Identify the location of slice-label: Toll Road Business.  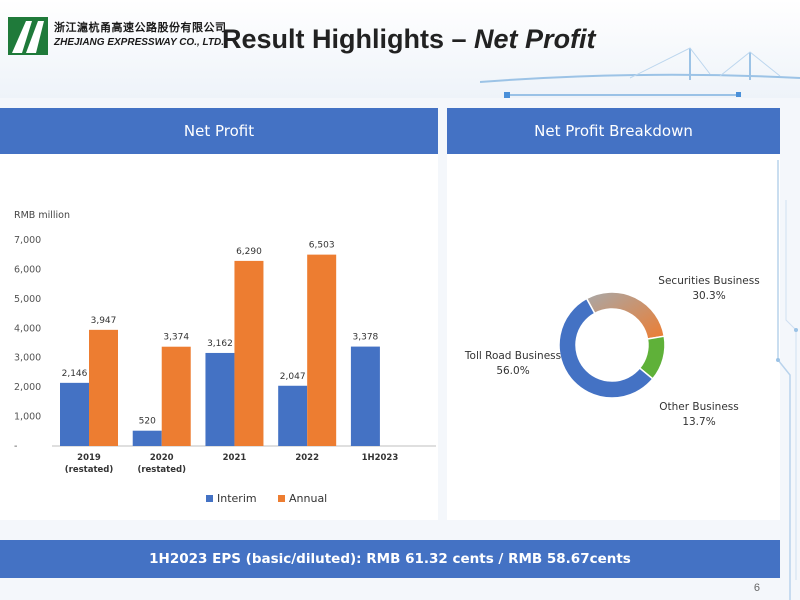
(512, 356).